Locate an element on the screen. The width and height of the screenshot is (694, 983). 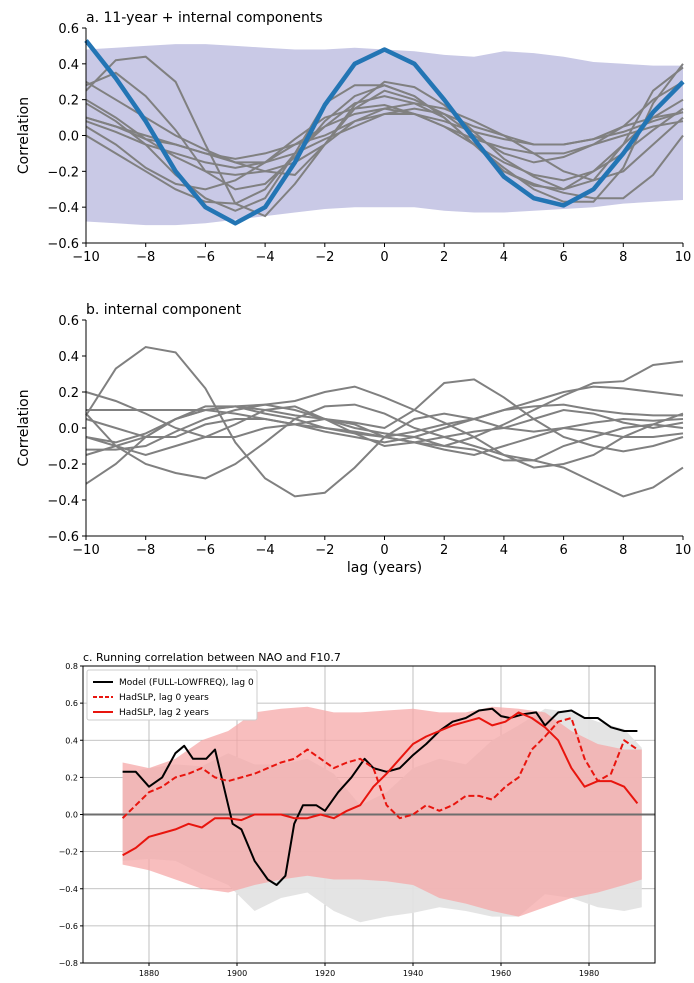
x-tick-label: 1900 is located at coordinates (237, 973).